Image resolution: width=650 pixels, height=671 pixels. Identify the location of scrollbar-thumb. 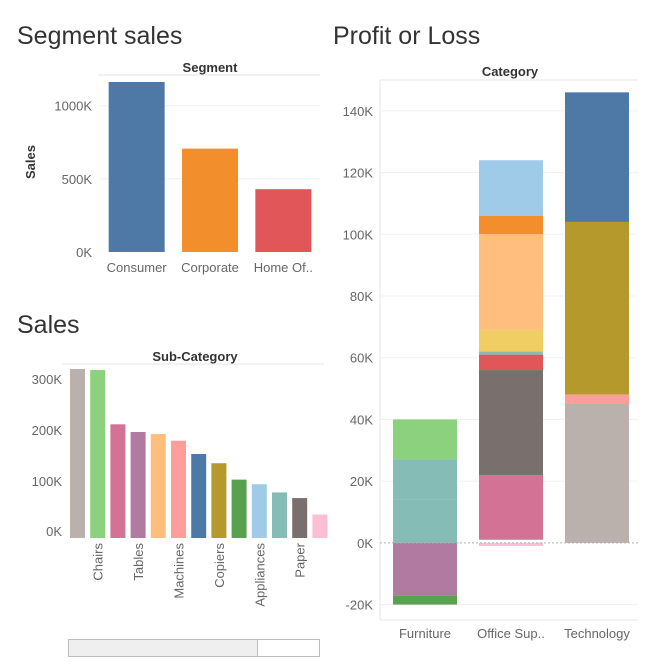
(163, 648).